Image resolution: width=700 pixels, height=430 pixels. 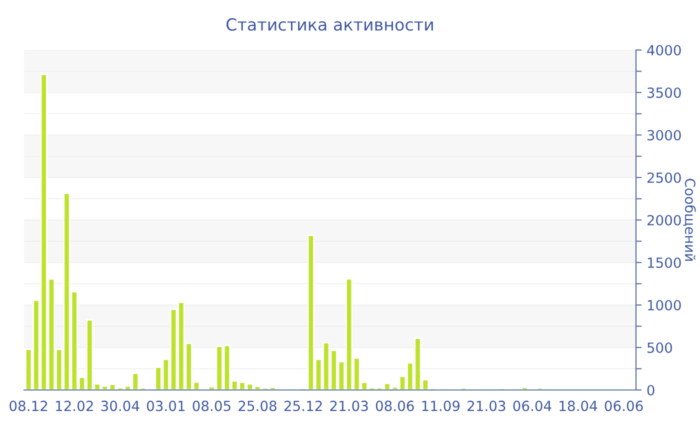 What do you see at coordinates (120, 406) in the screenshot?
I see `x-tick-label: 30.04` at bounding box center [120, 406].